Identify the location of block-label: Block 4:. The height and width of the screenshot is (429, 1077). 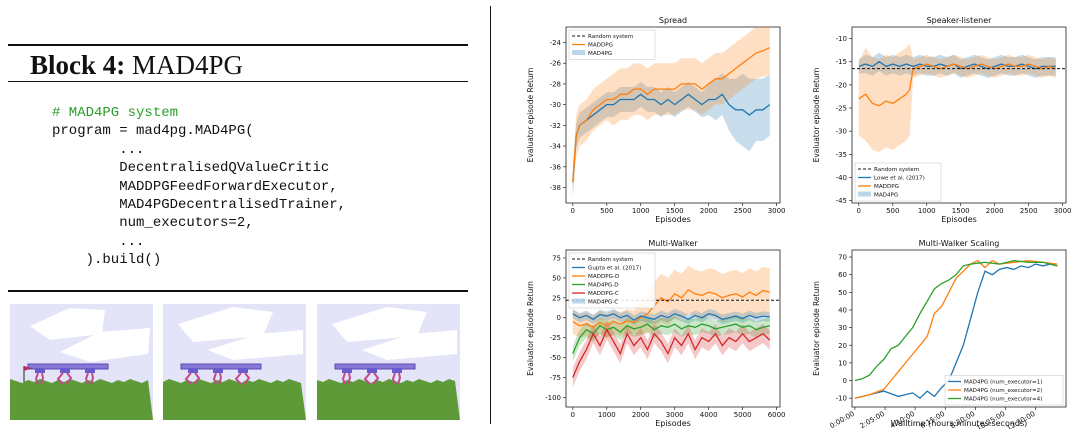
(78, 65).